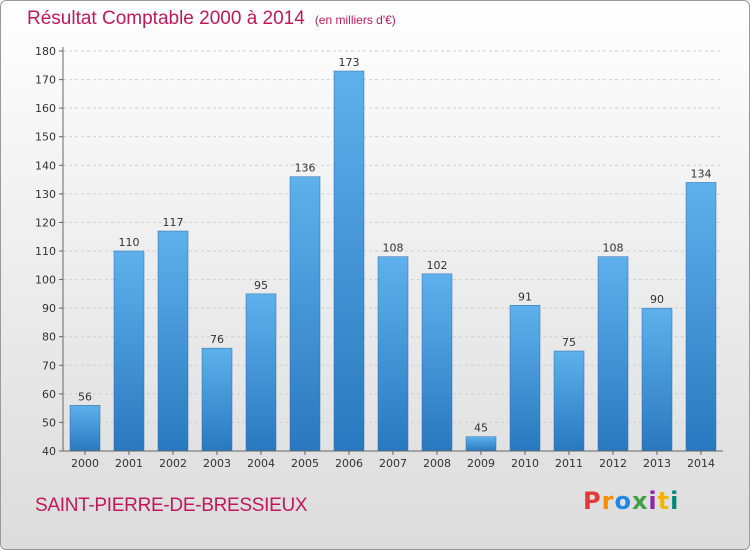 The width and height of the screenshot is (750, 550). Describe the element at coordinates (481, 428) in the screenshot. I see `data-label-2009: 45` at that location.